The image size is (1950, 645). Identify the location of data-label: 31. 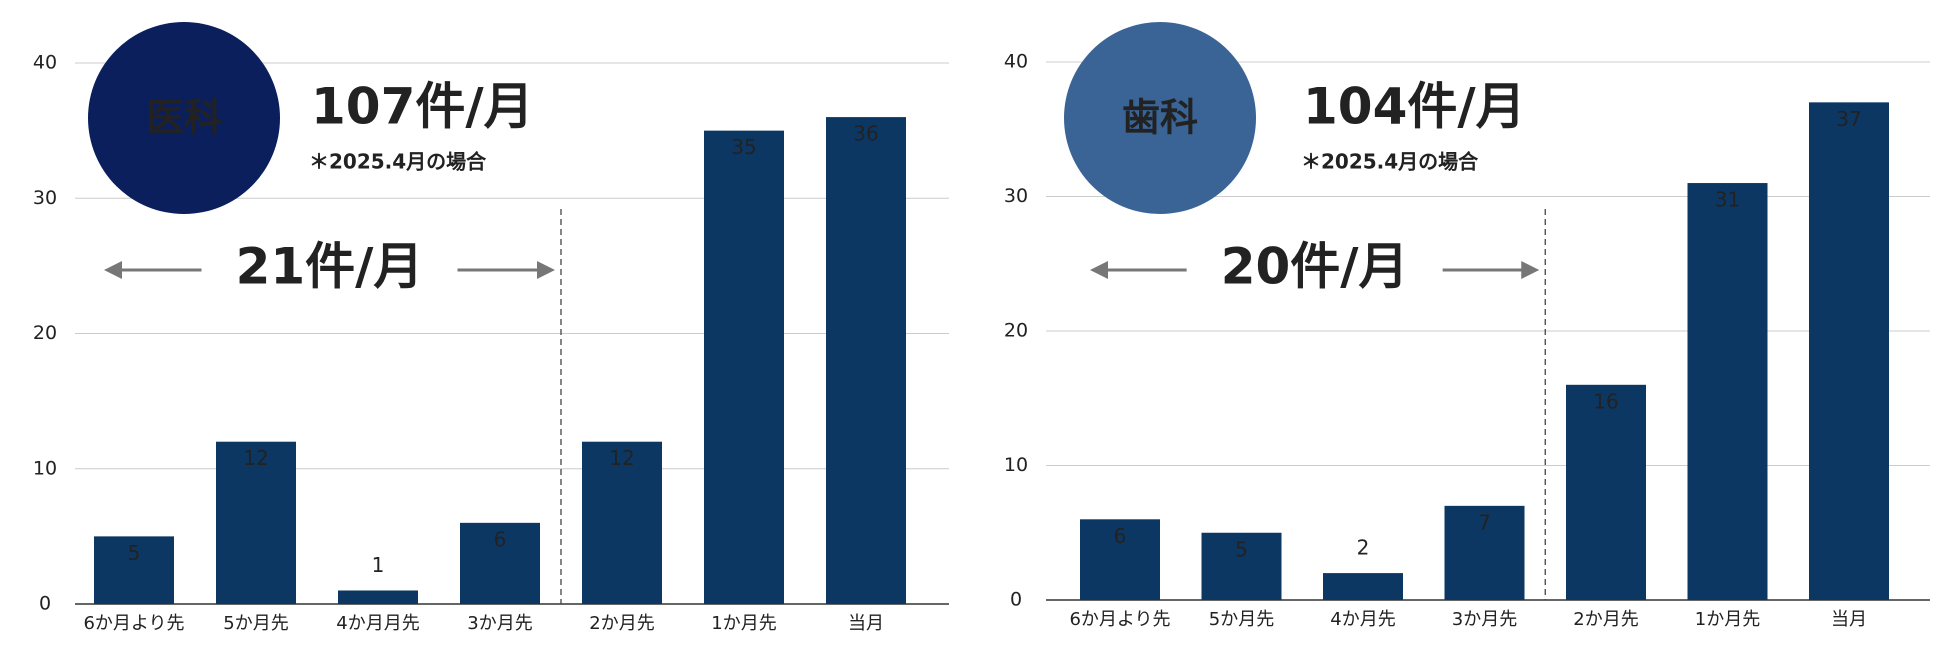
(1727, 200).